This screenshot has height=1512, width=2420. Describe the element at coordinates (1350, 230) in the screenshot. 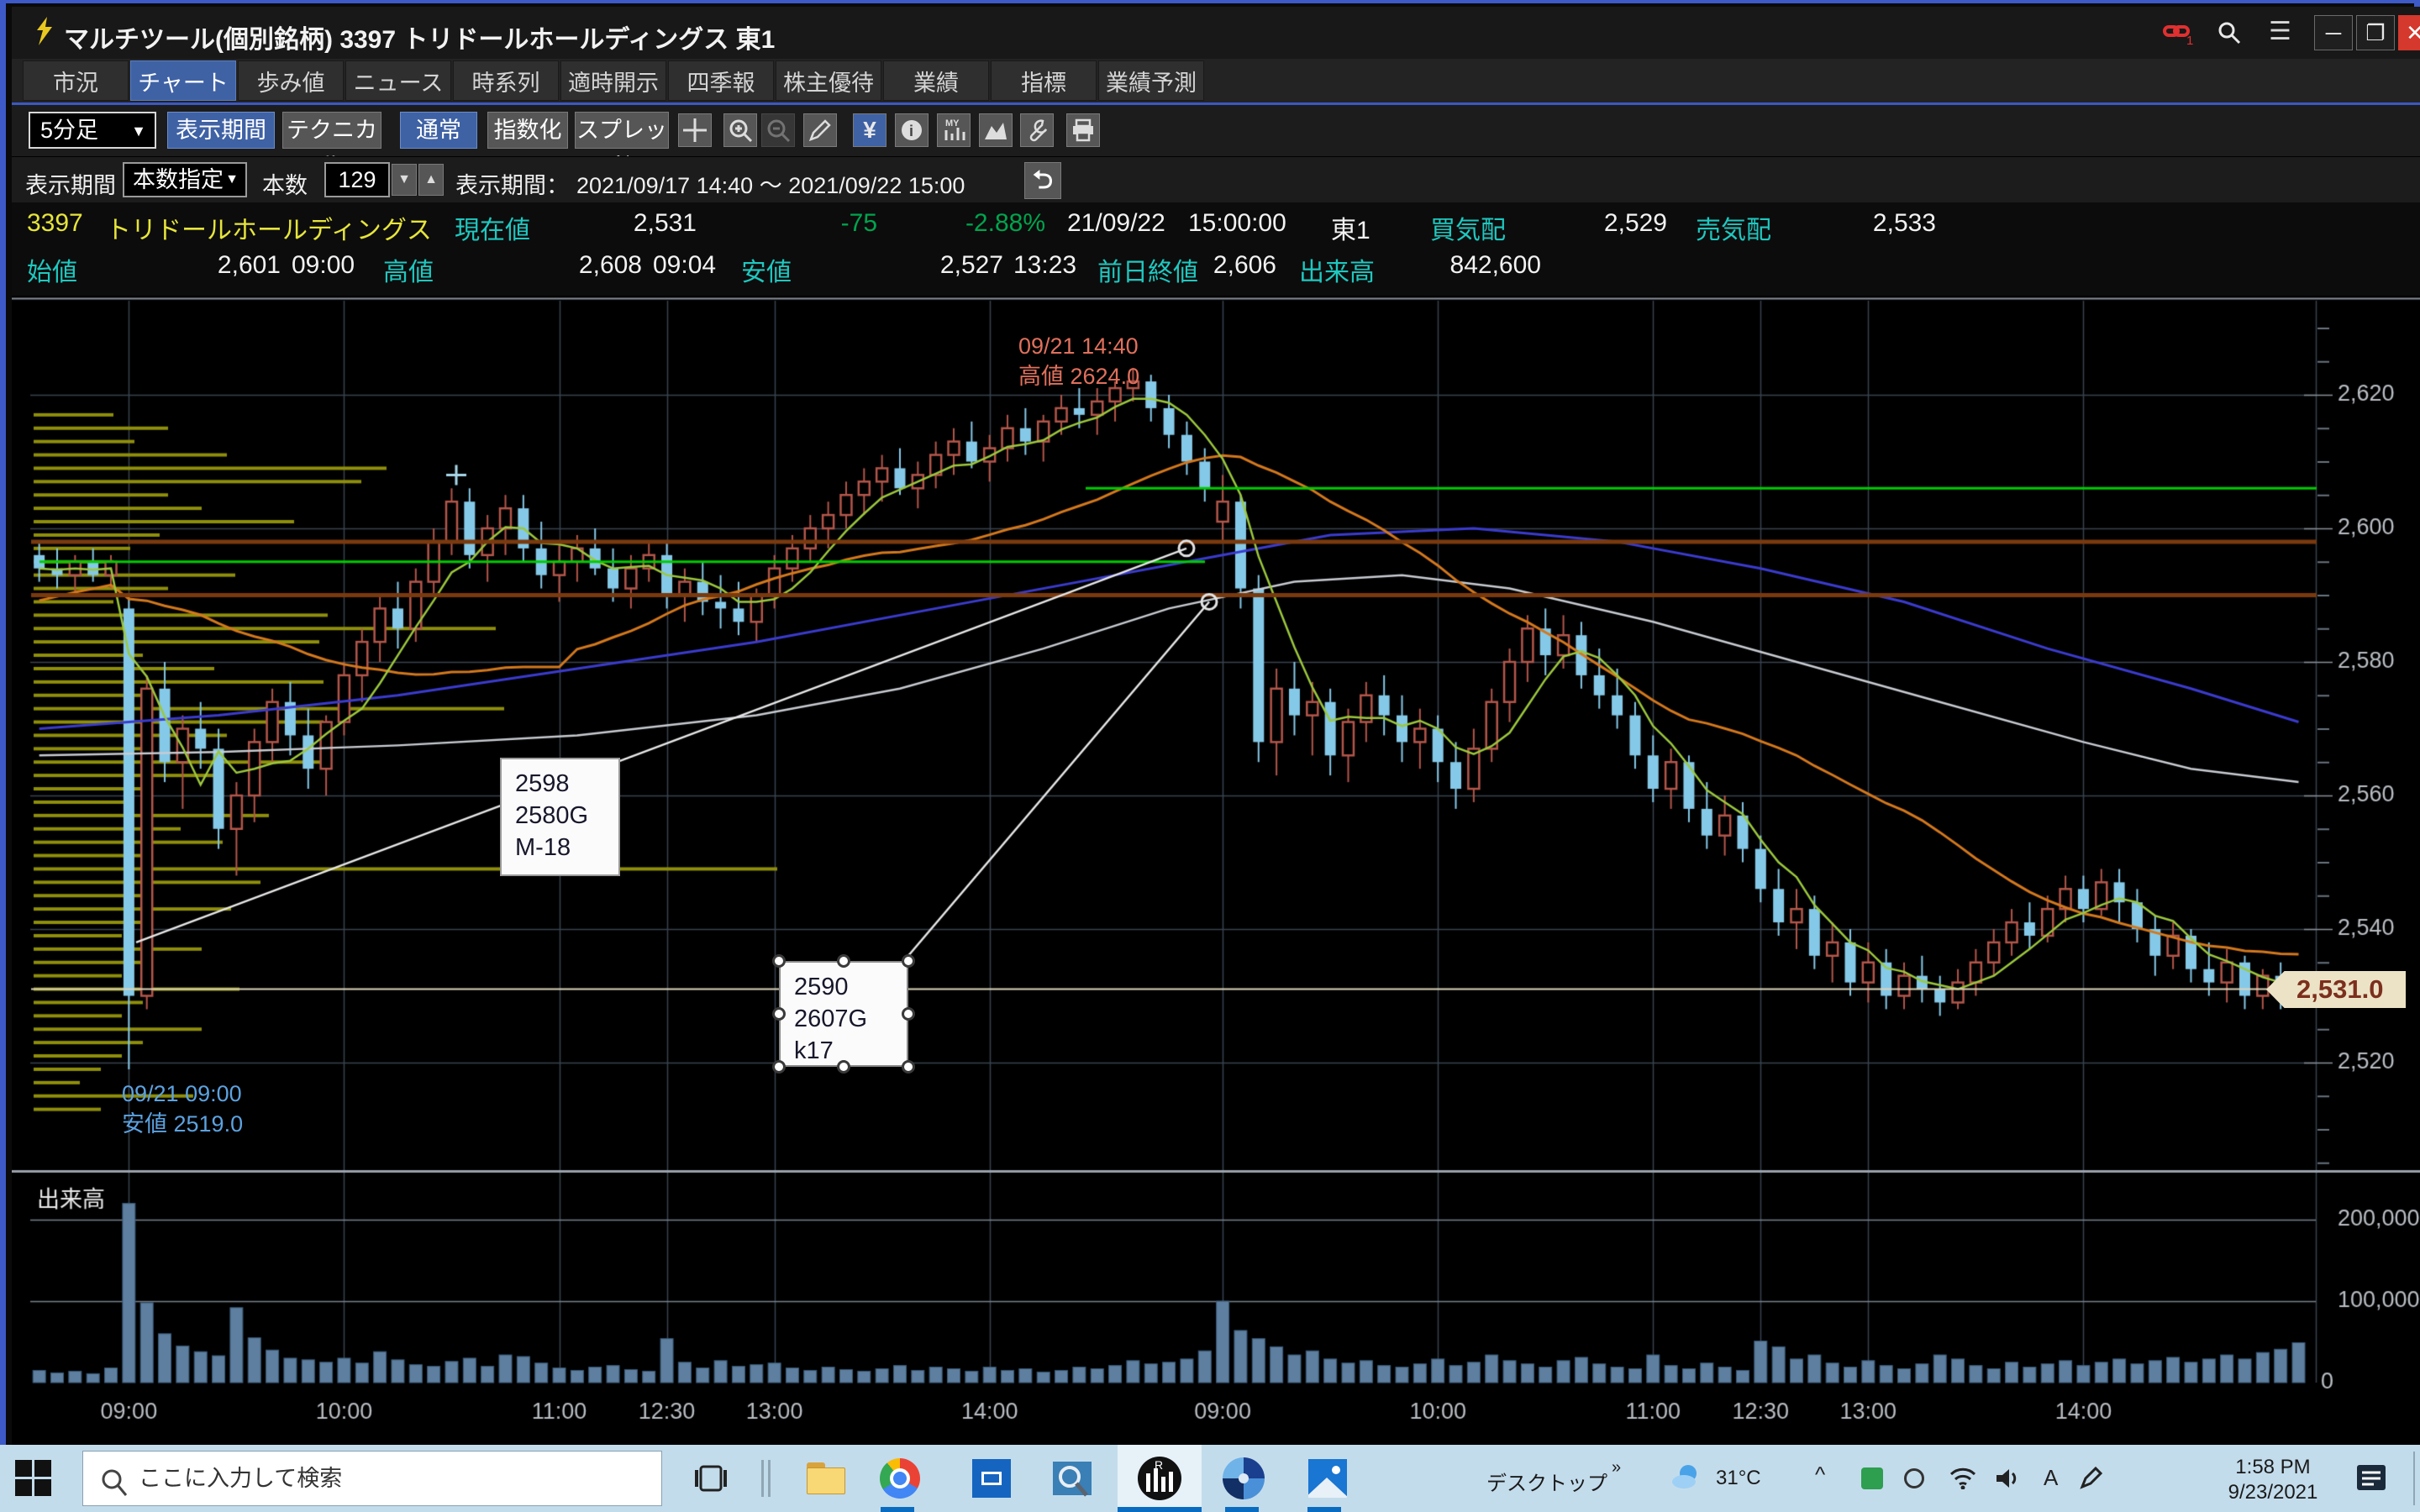

I see `market-section: 東1` at that location.